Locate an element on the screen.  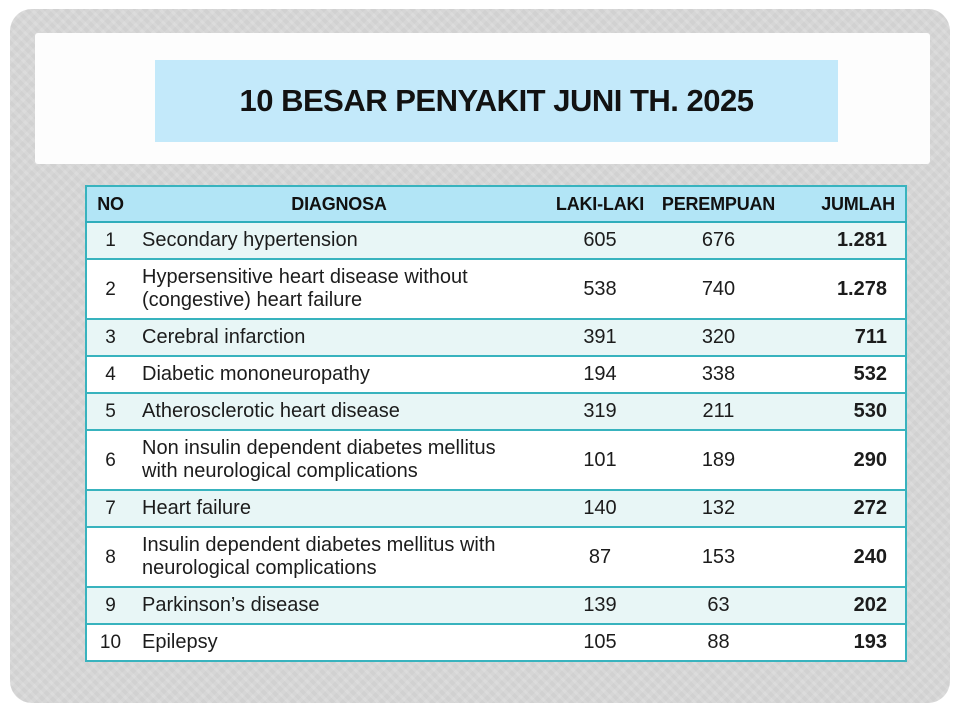
header-perempuan: PEREMPUAN is located at coordinates (718, 204).